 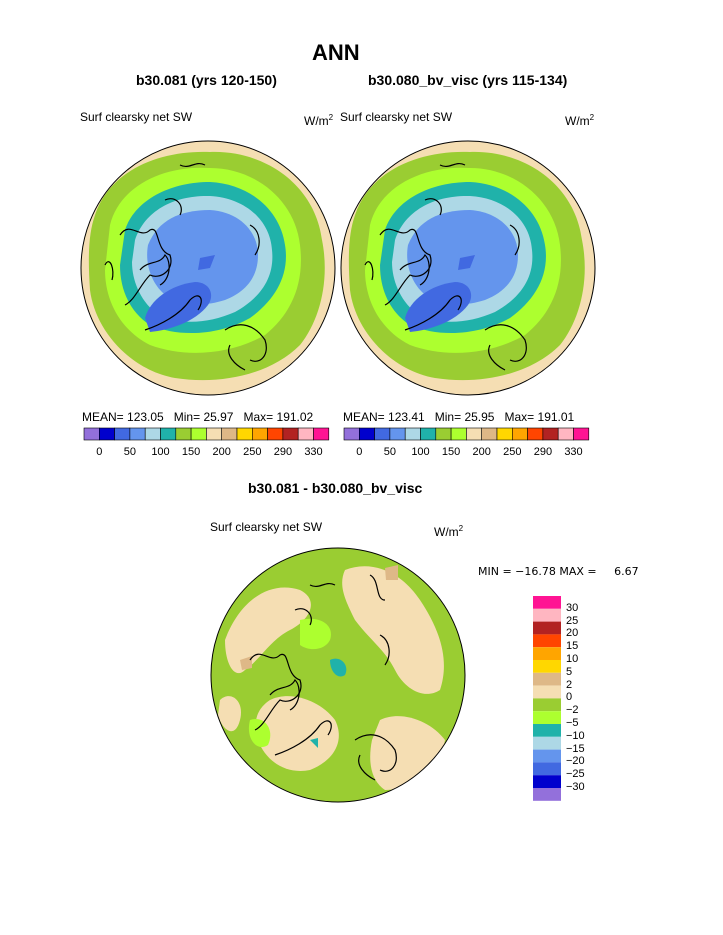 What do you see at coordinates (556, 417) in the screenshot?
I see `panel-2-max: 191.01` at bounding box center [556, 417].